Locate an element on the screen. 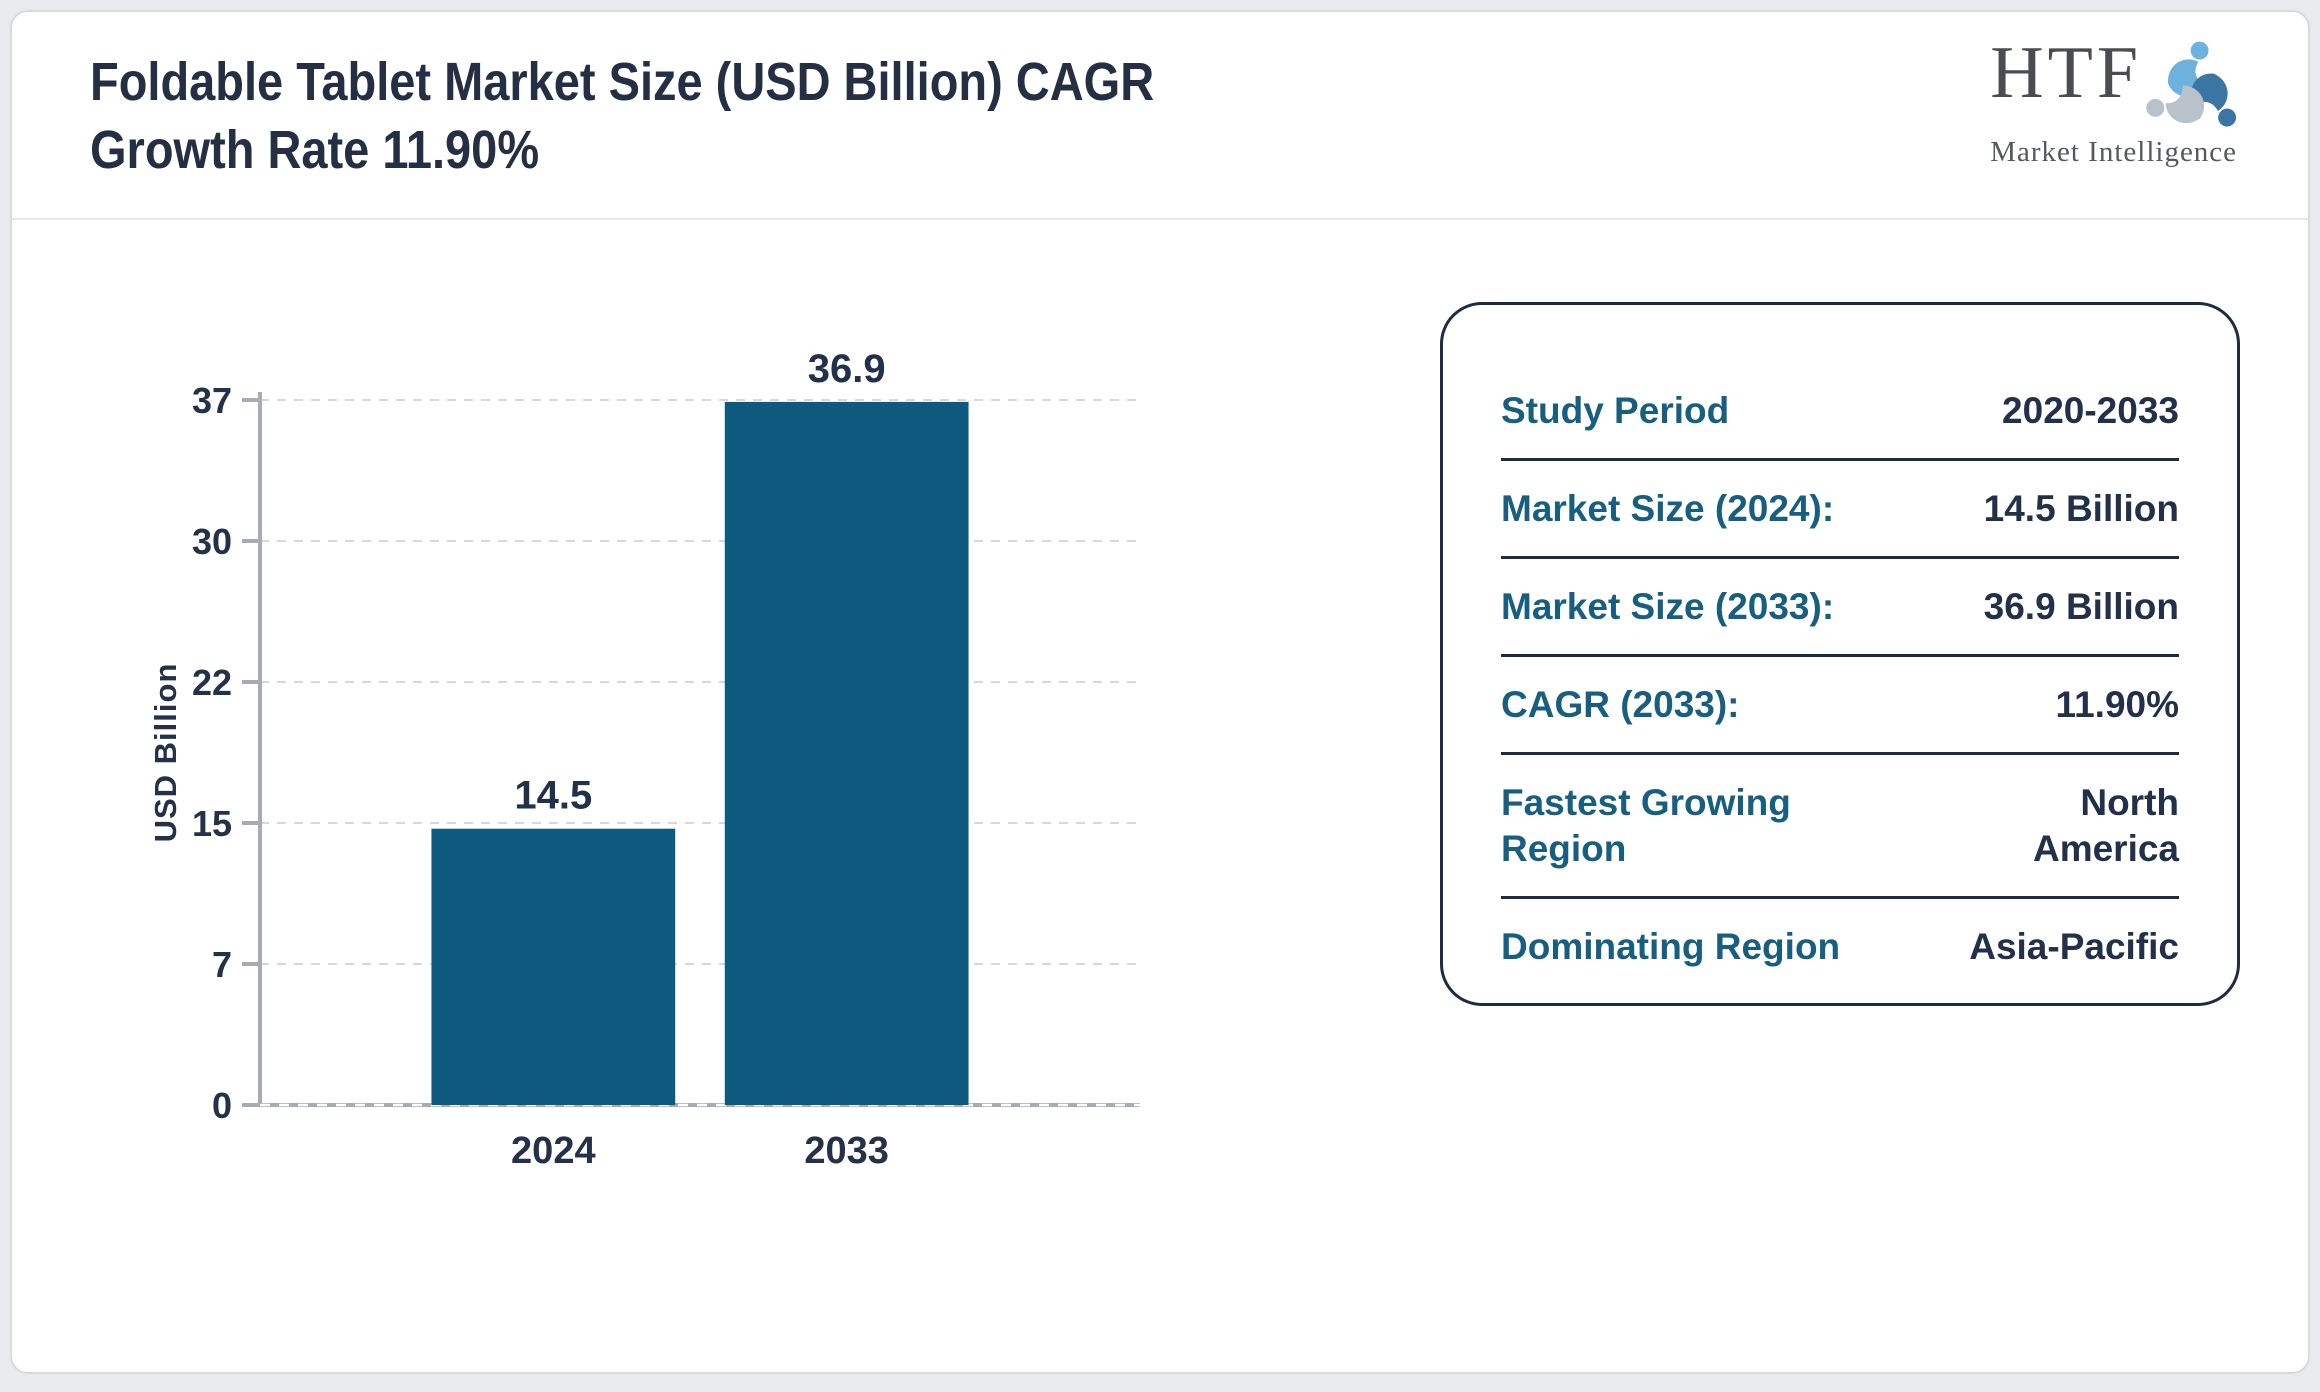 Image resolution: width=2320 pixels, height=1392 pixels. htf-logo-text: HTF is located at coordinates (2066, 73).